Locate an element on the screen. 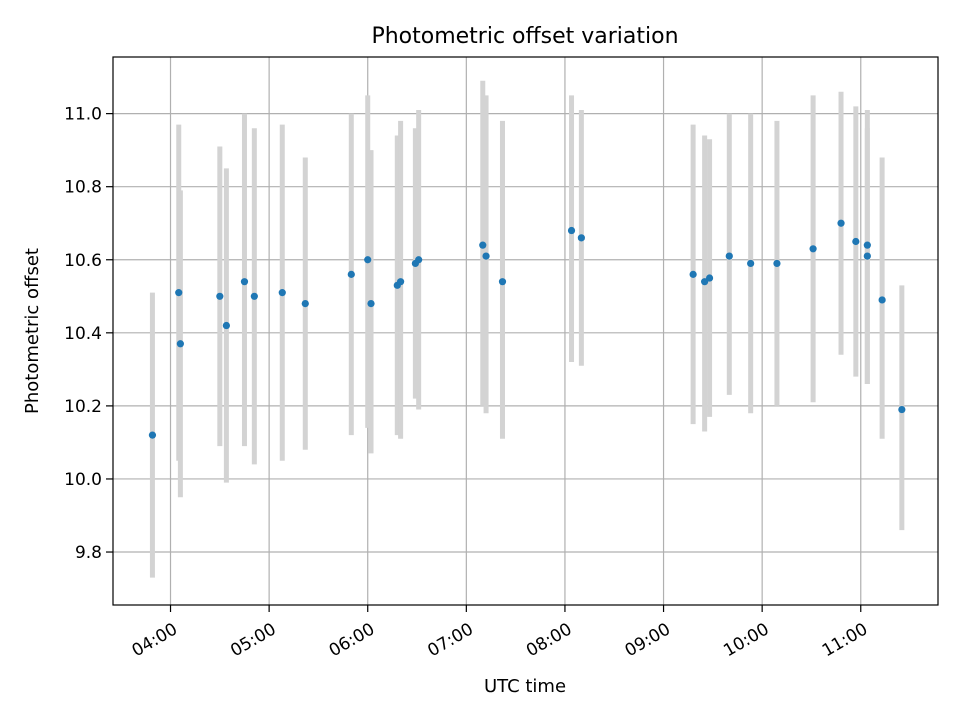  y-tick-label: 10.6 is located at coordinates (83, 261).